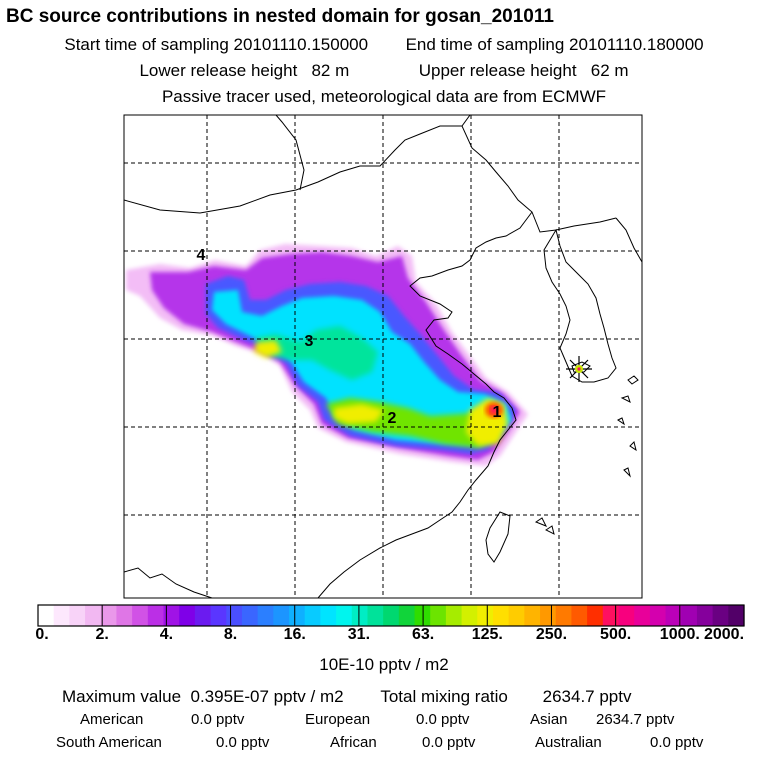  Describe the element at coordinates (579, 369) in the screenshot. I see `star-icon` at that location.